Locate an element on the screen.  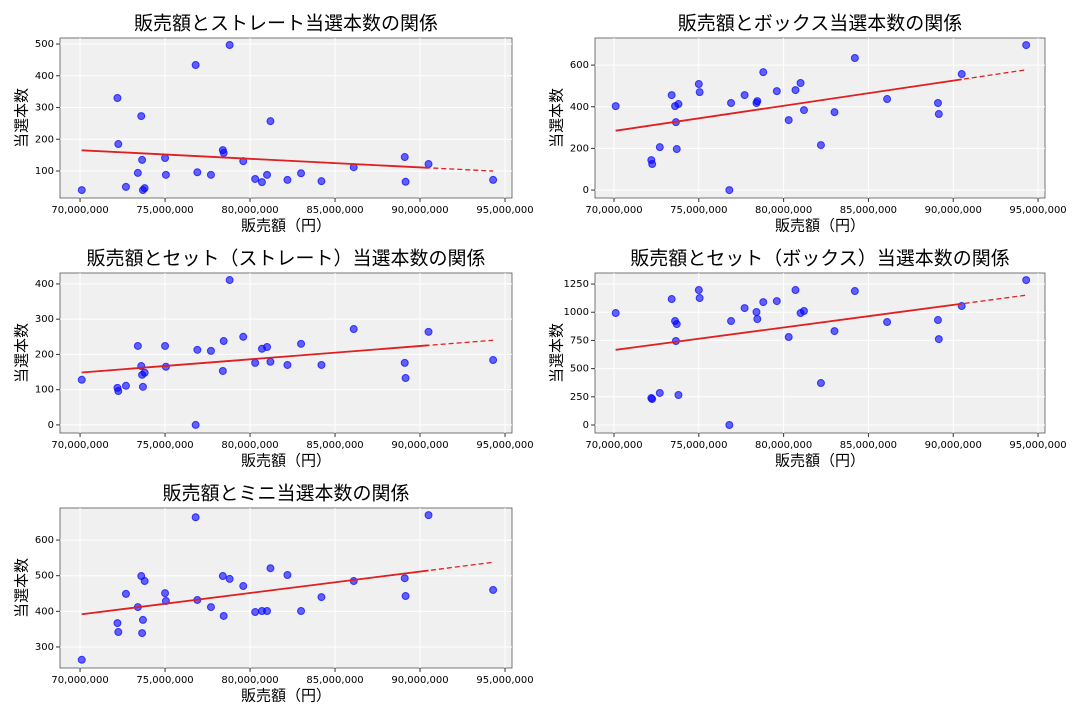
x-tick-label: 90,000,000 is located at coordinates (953, 210).